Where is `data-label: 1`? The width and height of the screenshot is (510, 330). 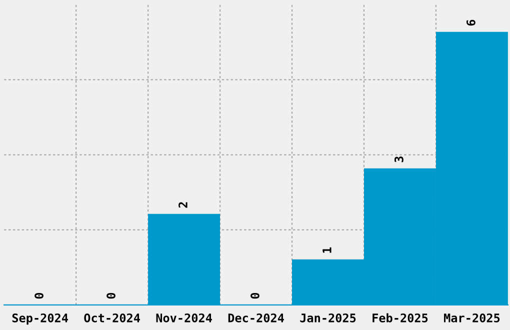 data-label: 1 is located at coordinates (327, 250).